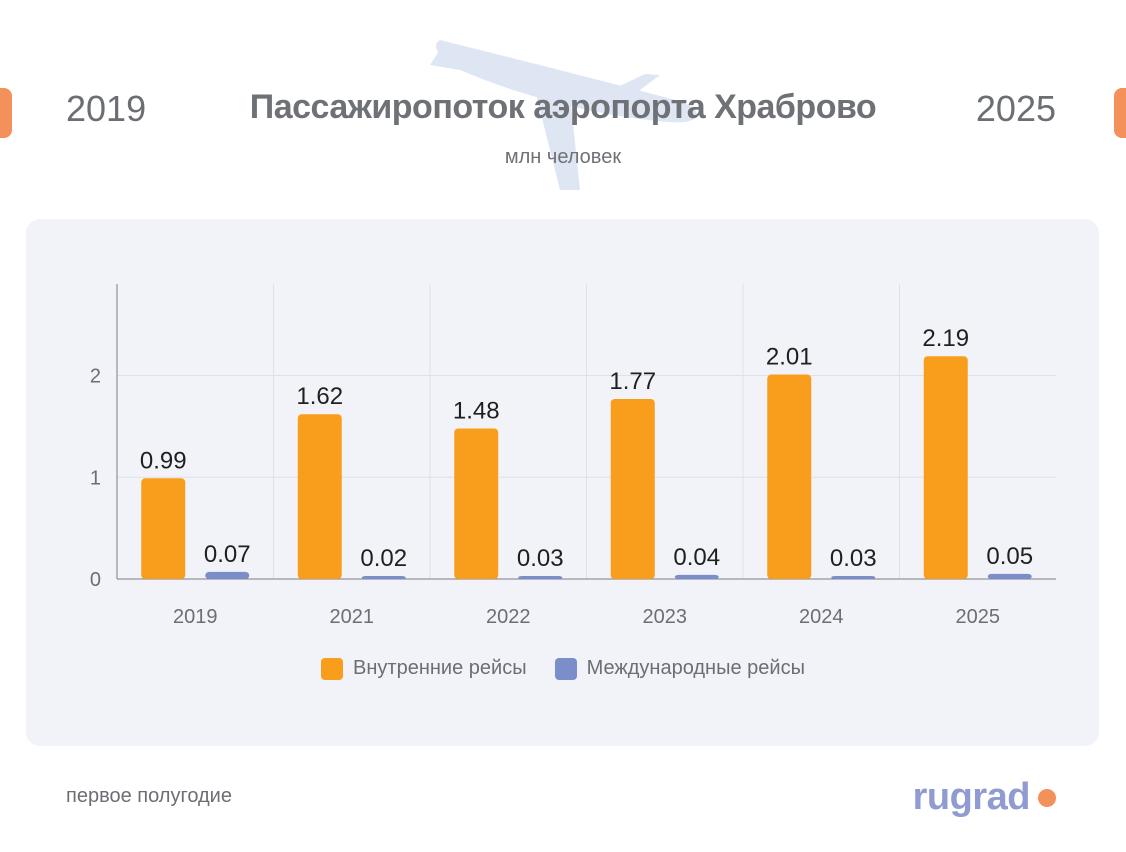 The width and height of the screenshot is (1126, 852). Describe the element at coordinates (440, 668) in the screenshot. I see `legend-label-domestic: Внутренние рейсы` at that location.